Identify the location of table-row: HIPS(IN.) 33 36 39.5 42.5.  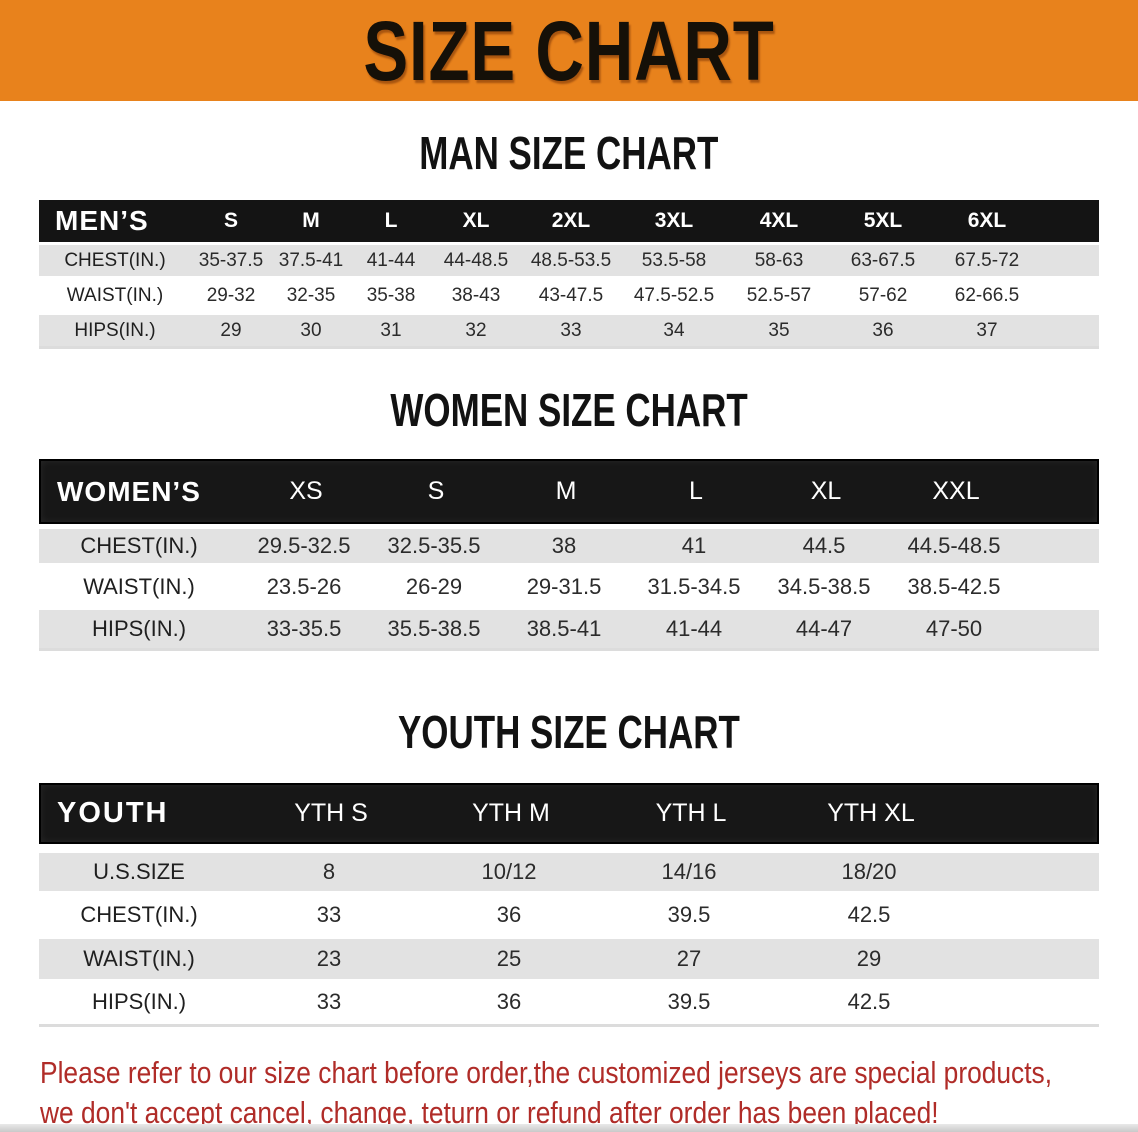
(569, 1001).